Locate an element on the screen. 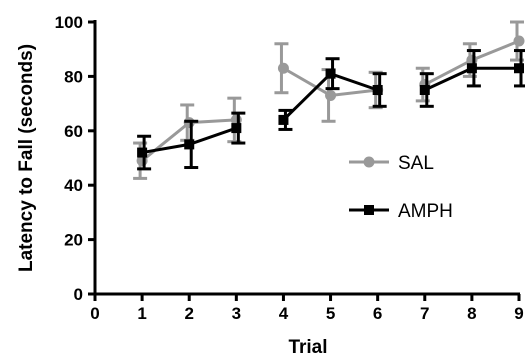  y-axis: 0 20 40 60 80 100 Latency to Fall (seconds) is located at coordinates (56, 158).